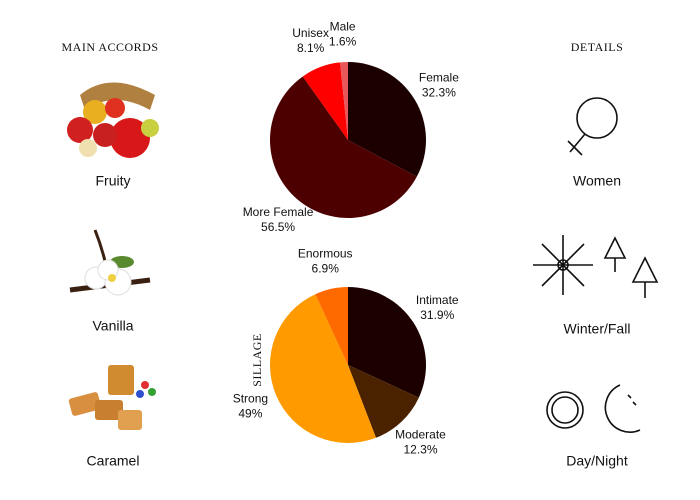  What do you see at coordinates (109, 47) in the screenshot?
I see `accords-title: MAIN ACCORDS` at bounding box center [109, 47].